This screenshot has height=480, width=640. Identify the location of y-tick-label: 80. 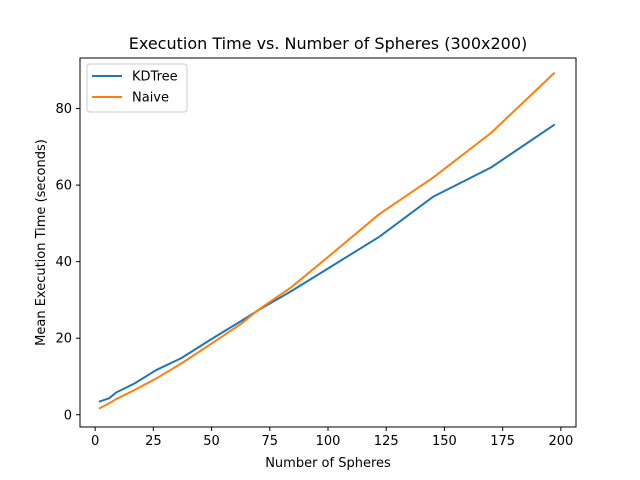
(63, 109).